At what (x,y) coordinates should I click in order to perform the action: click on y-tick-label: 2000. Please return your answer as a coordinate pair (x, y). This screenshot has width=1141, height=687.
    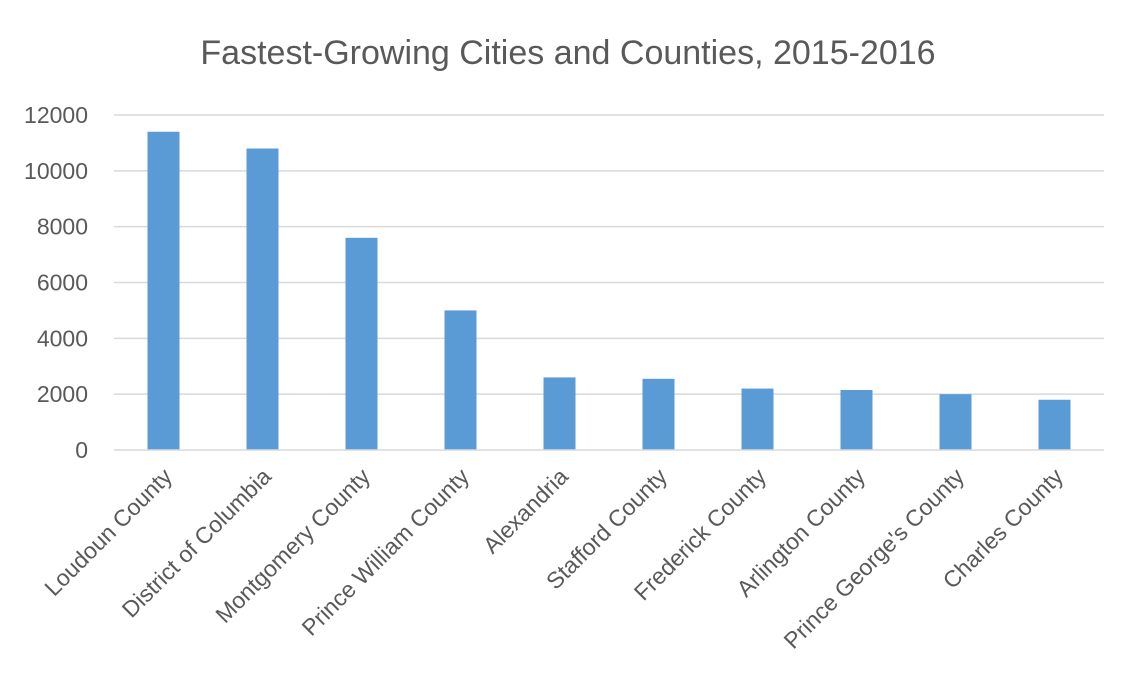
    Looking at the image, I should click on (62, 394).